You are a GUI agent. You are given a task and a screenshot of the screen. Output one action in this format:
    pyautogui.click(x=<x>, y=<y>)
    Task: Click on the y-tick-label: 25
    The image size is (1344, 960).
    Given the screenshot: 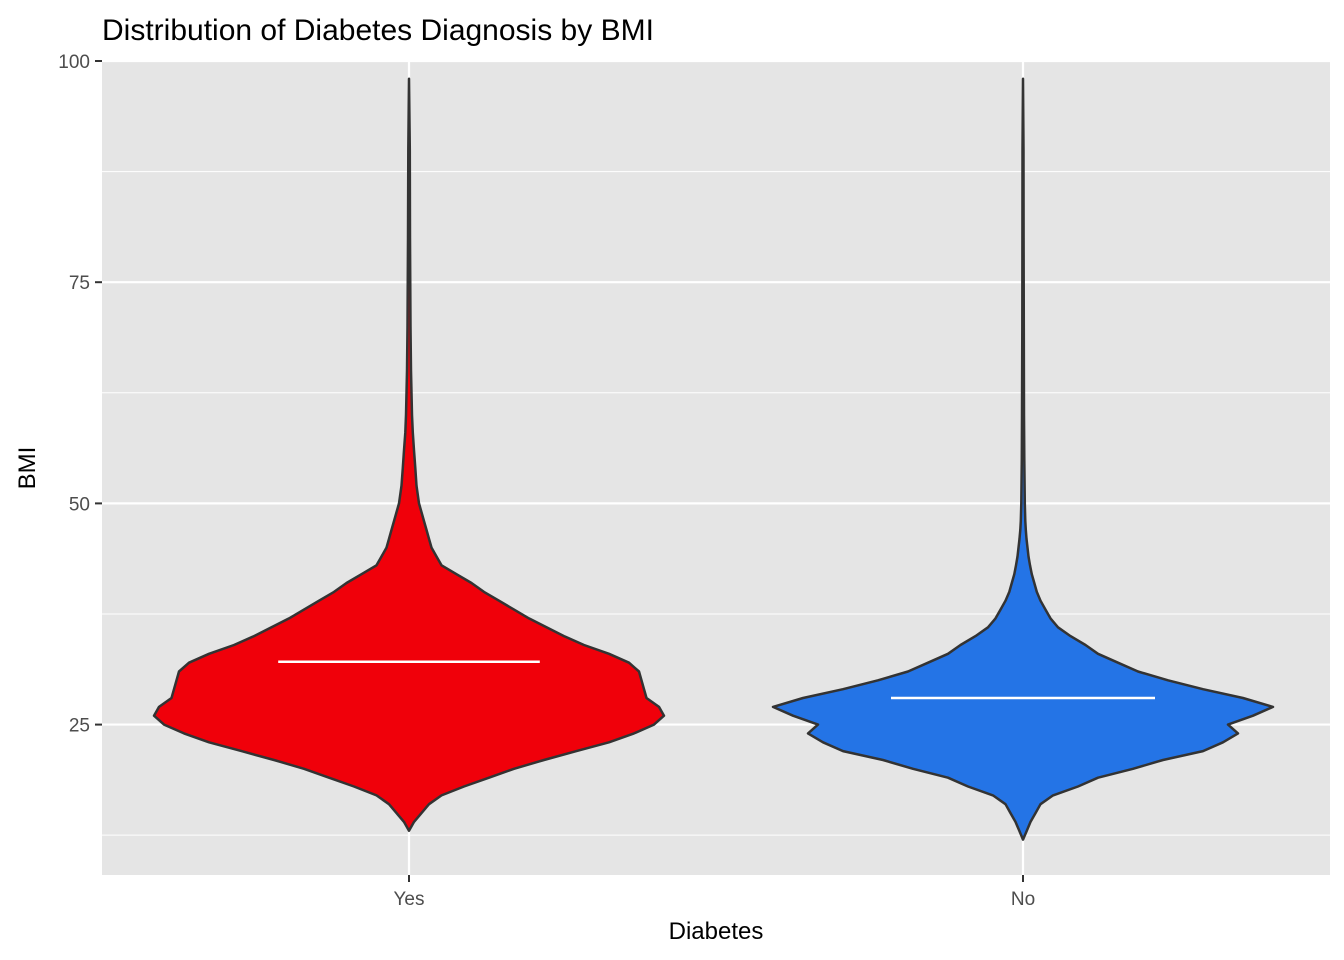 What is the action you would take?
    pyautogui.click(x=79, y=726)
    